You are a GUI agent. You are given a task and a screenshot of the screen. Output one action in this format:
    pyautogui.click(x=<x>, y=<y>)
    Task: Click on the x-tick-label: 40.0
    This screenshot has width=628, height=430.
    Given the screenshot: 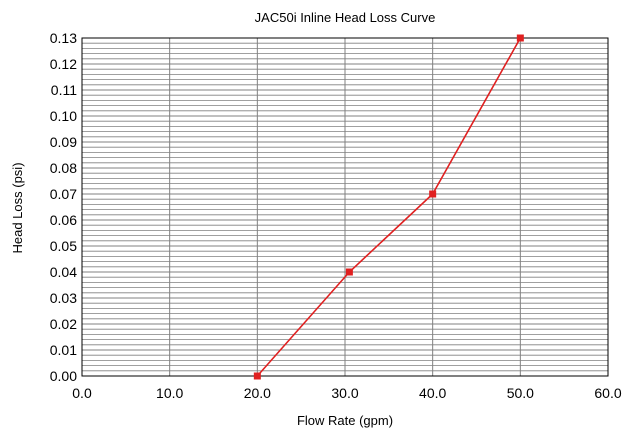 What is the action you would take?
    pyautogui.click(x=432, y=393)
    